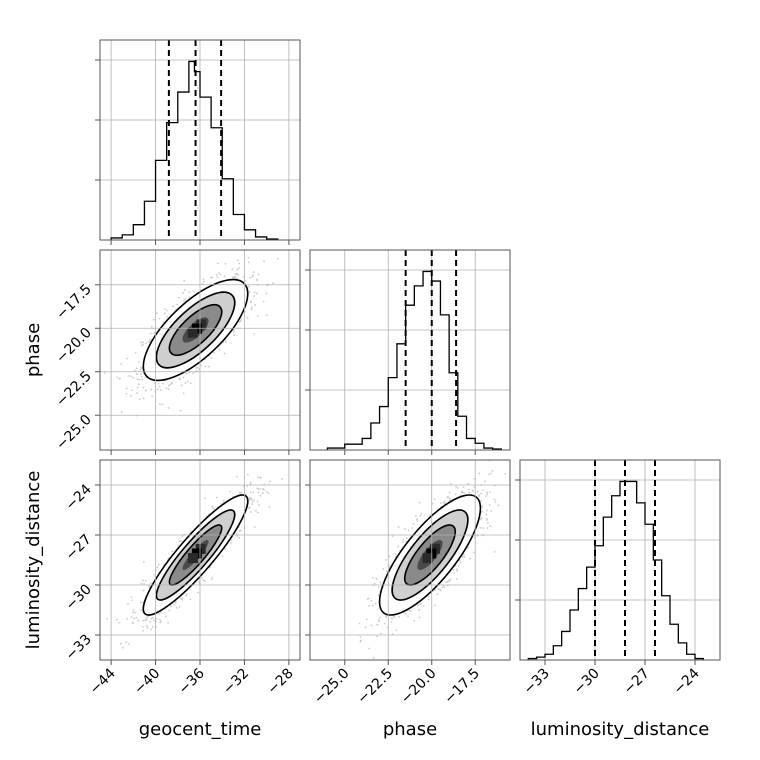 This screenshot has width=760, height=760. Describe the element at coordinates (147, 682) in the screenshot. I see `x-tick-label: −40` at that location.